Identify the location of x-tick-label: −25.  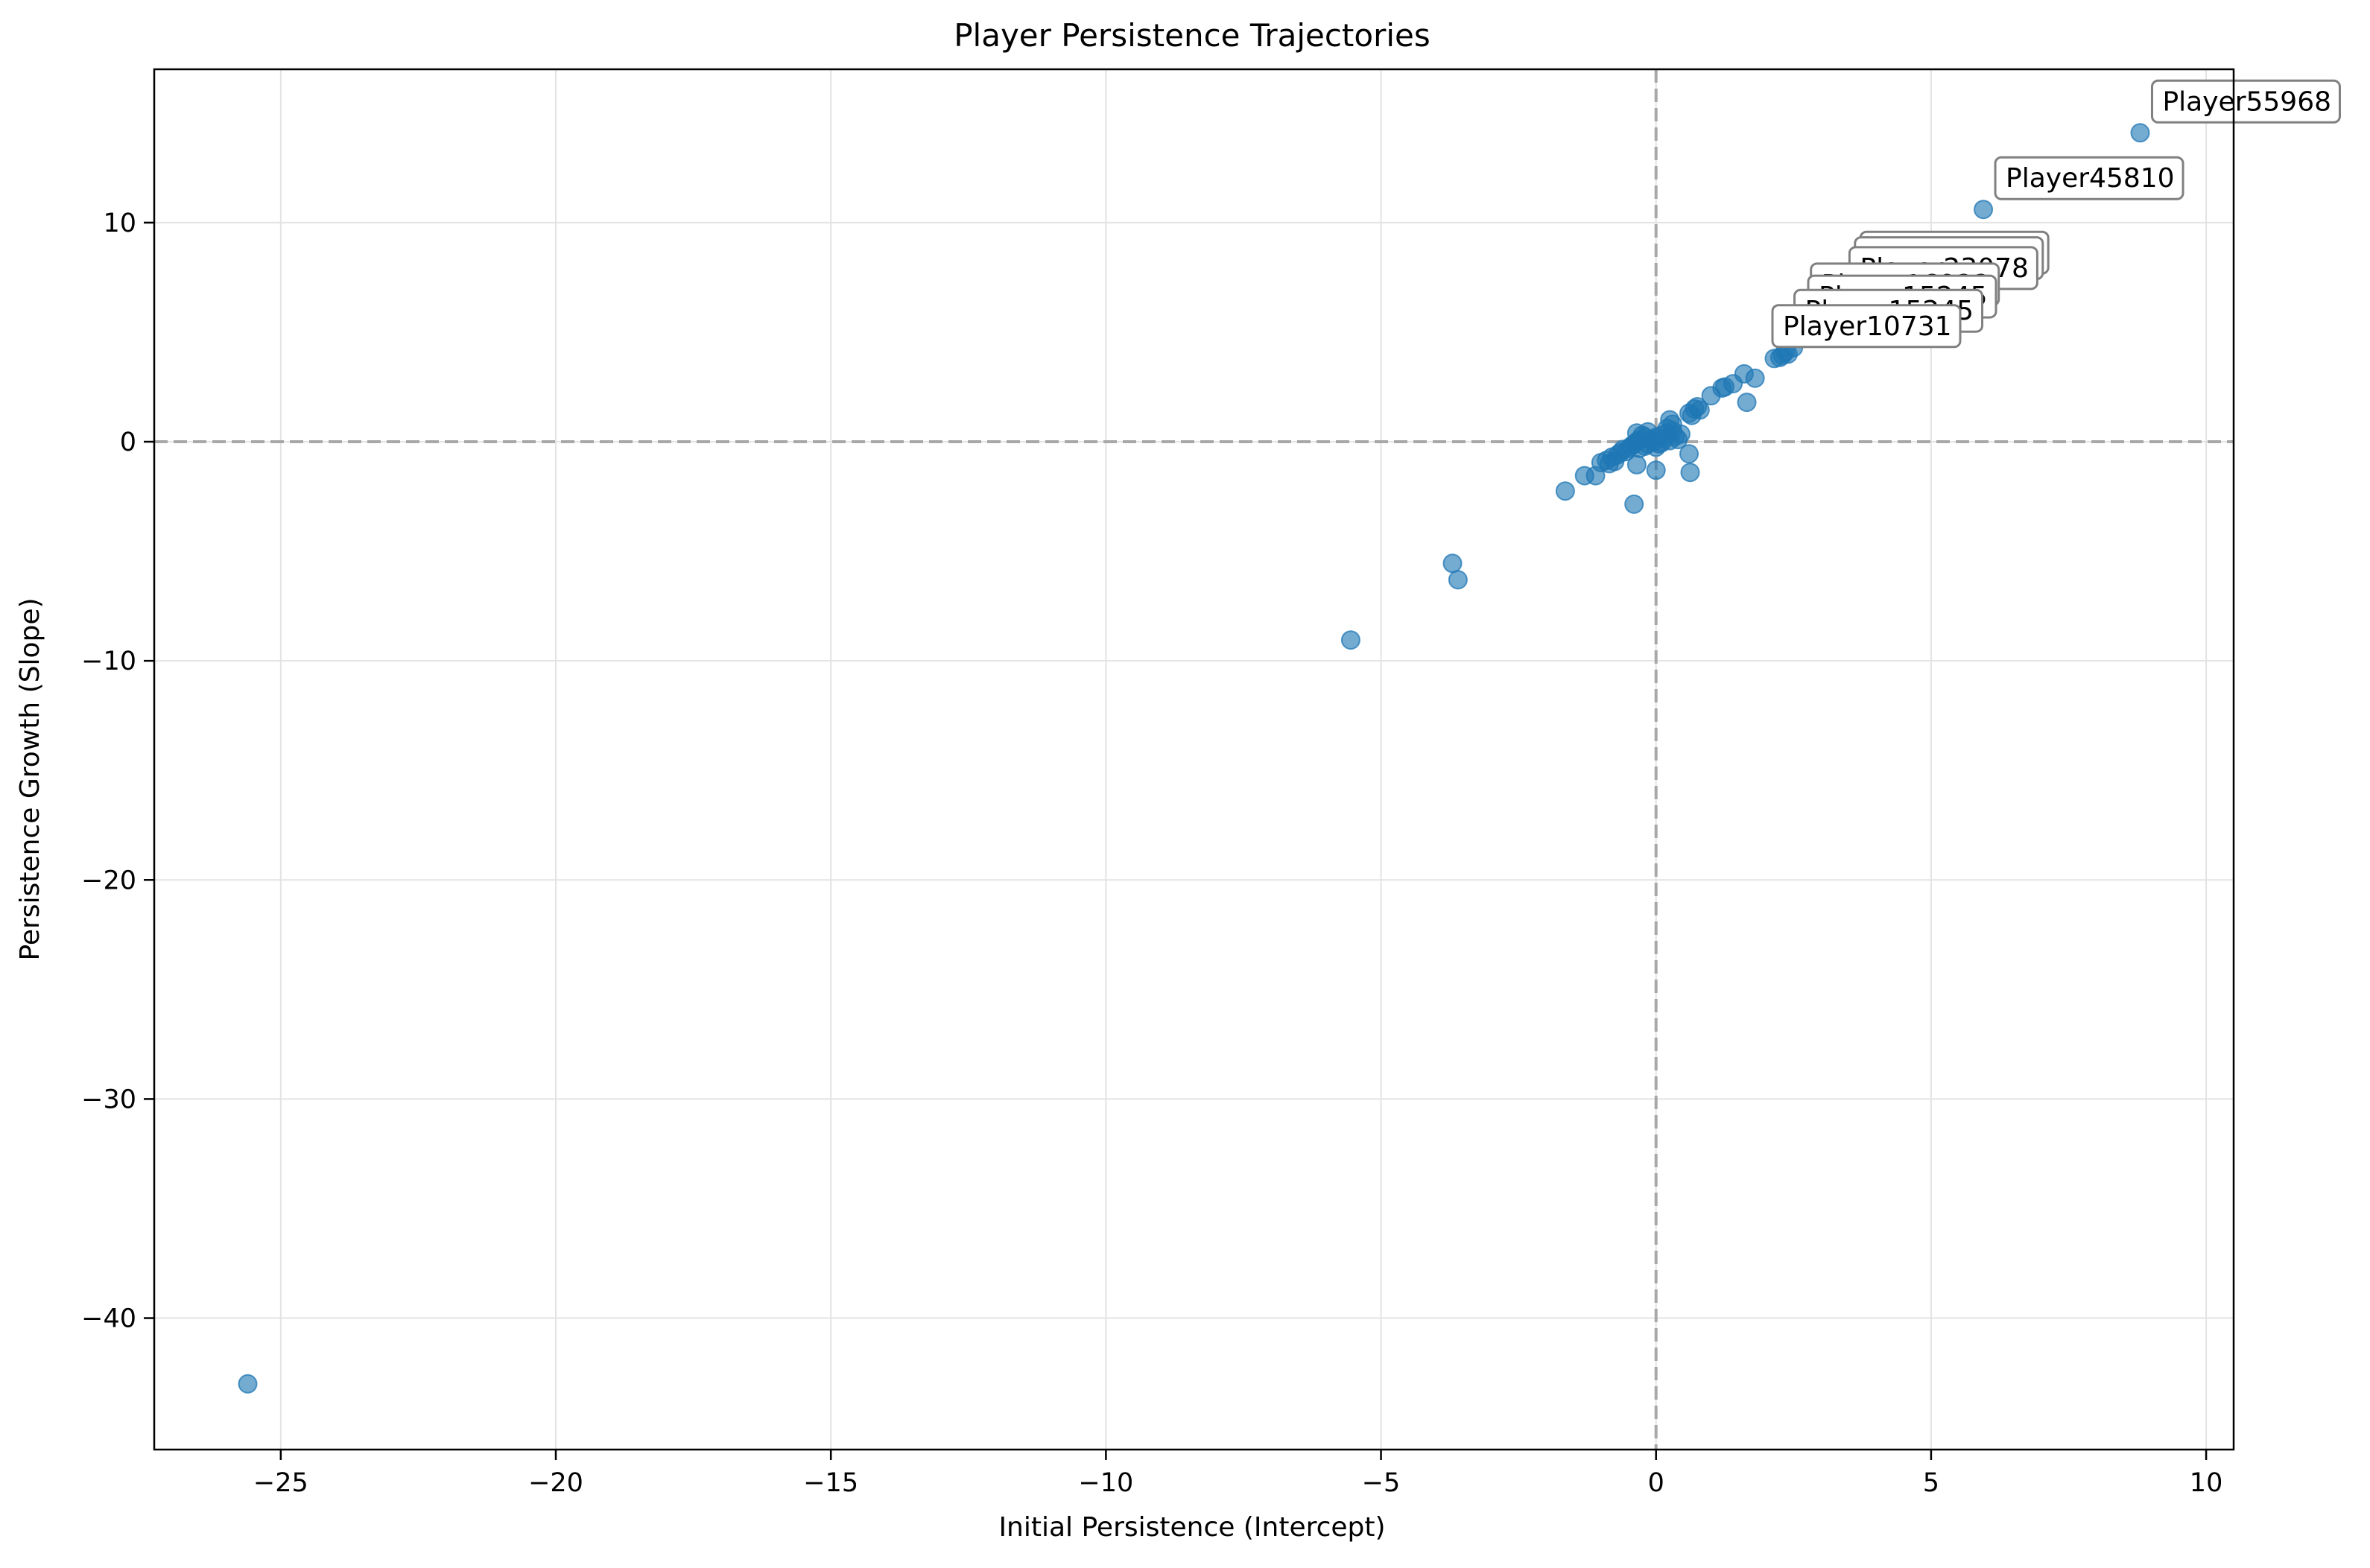
(280, 1483).